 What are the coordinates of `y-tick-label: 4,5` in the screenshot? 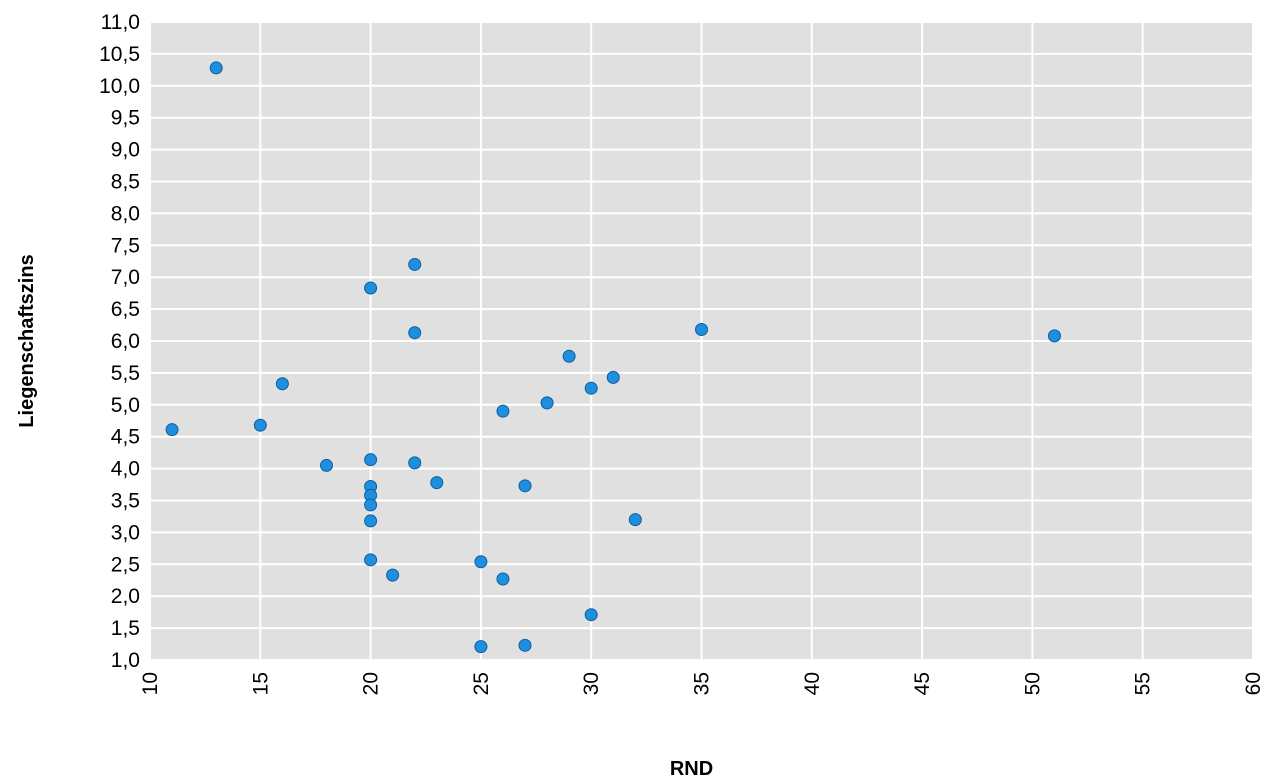 It's located at (125, 437).